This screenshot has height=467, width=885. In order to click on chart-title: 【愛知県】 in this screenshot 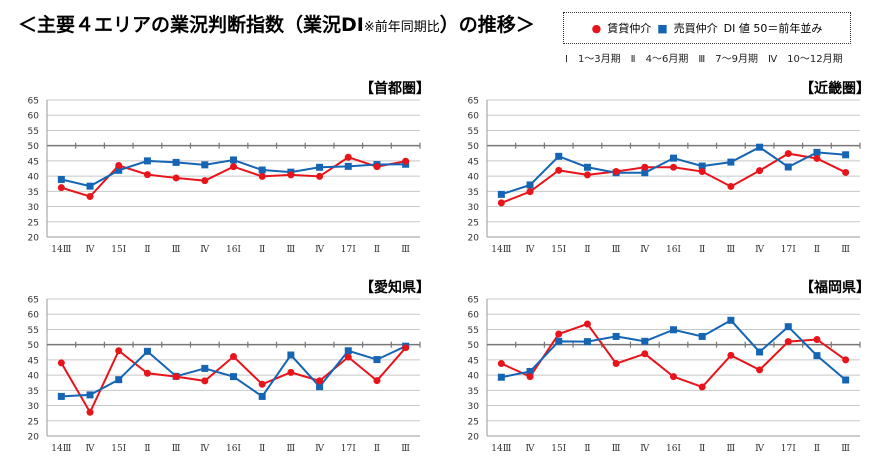, I will do `click(395, 287)`.